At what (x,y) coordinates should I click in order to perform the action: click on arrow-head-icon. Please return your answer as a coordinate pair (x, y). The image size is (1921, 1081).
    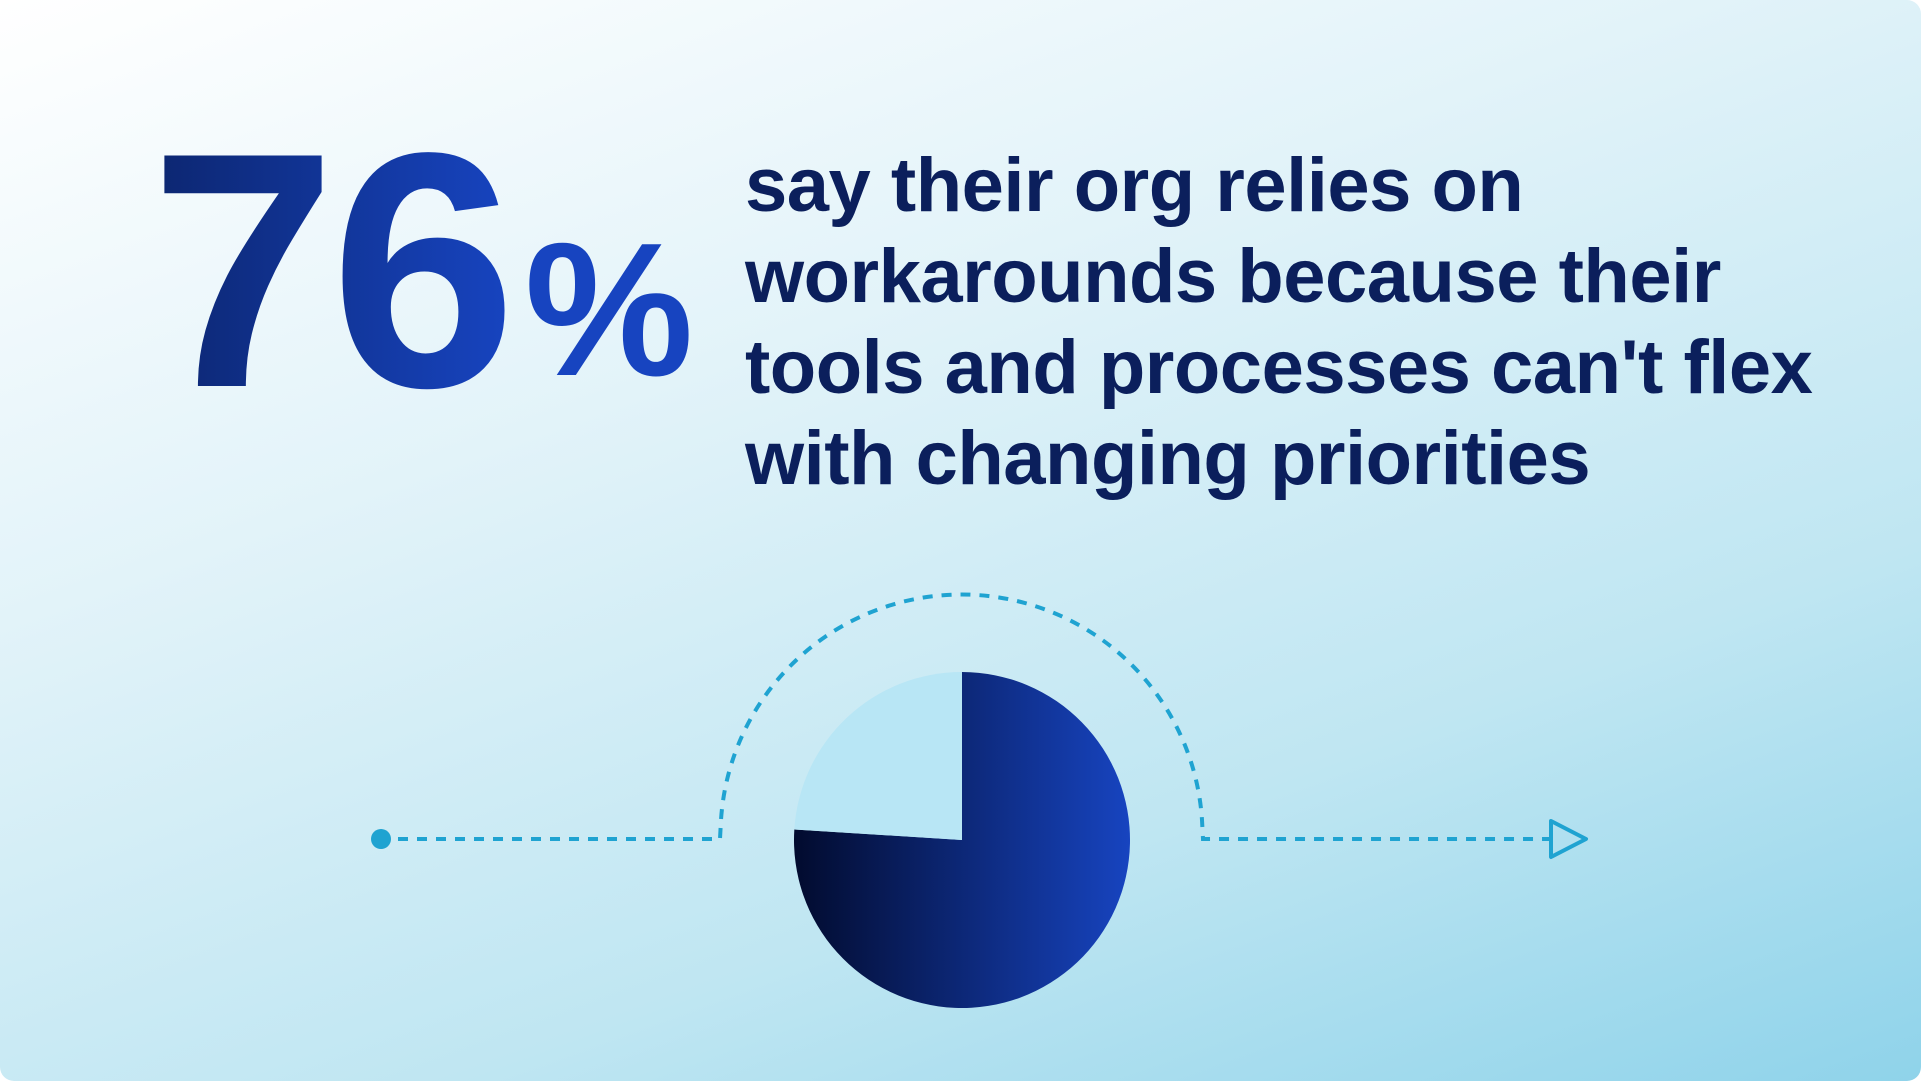
    Looking at the image, I should click on (1568, 839).